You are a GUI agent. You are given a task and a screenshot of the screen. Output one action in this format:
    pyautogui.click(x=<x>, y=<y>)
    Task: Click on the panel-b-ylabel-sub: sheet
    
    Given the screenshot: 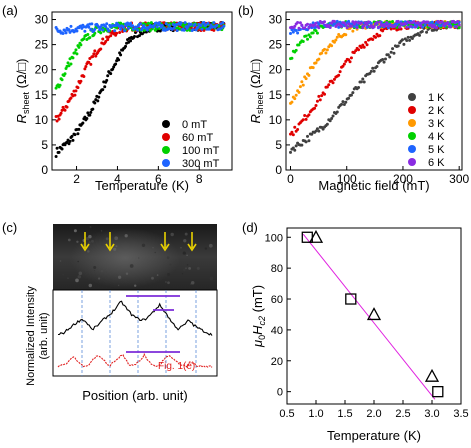 What is the action you would take?
    pyautogui.click(x=260, y=103)
    